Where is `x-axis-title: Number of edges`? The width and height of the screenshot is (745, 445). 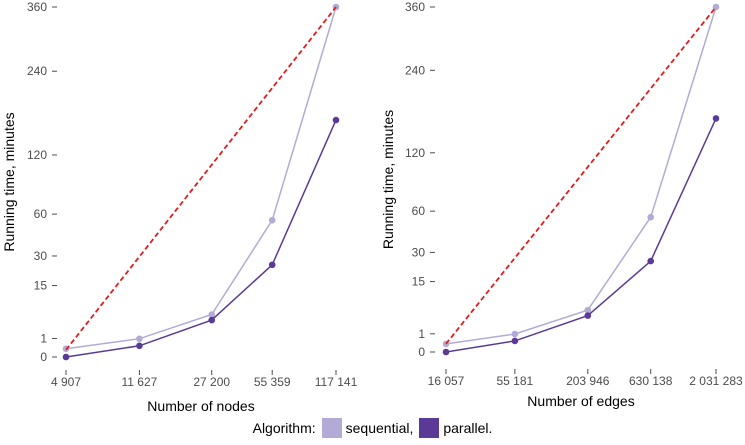
x-axis-title: Number of edges is located at coordinates (580, 401).